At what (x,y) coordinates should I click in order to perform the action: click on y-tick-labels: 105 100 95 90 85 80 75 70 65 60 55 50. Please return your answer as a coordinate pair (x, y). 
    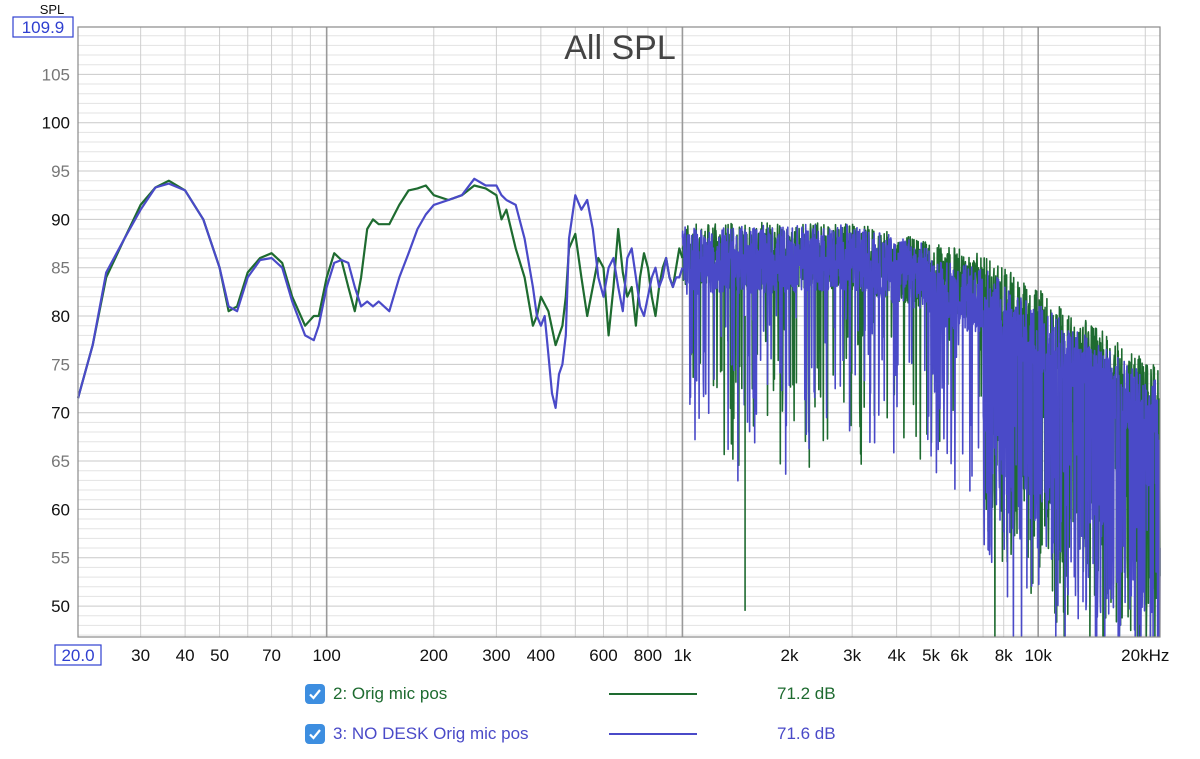
    Looking at the image, I should click on (56, 340).